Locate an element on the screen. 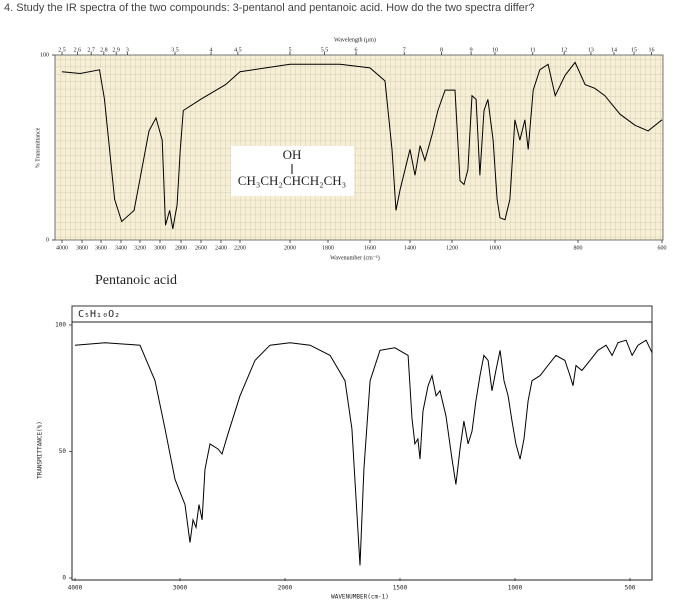  x-tick-label: 2600 is located at coordinates (201, 248).